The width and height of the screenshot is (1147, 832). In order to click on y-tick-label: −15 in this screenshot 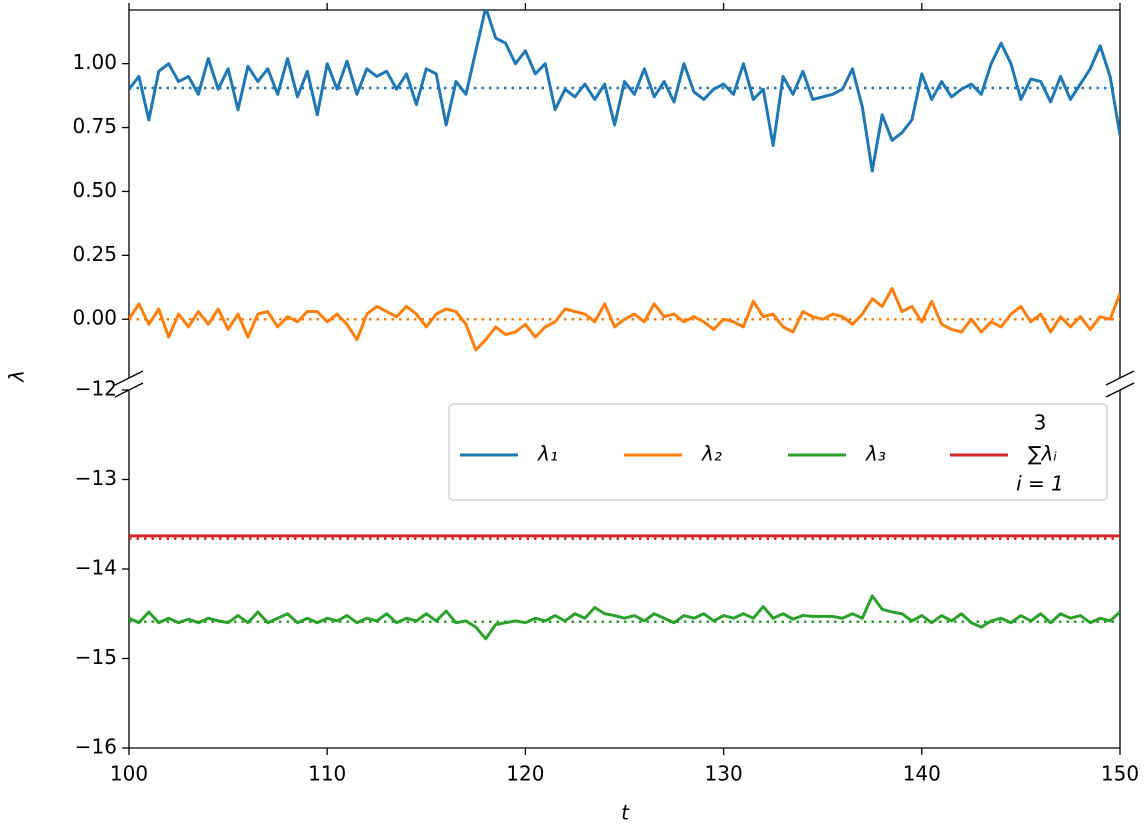, I will do `click(96, 657)`.